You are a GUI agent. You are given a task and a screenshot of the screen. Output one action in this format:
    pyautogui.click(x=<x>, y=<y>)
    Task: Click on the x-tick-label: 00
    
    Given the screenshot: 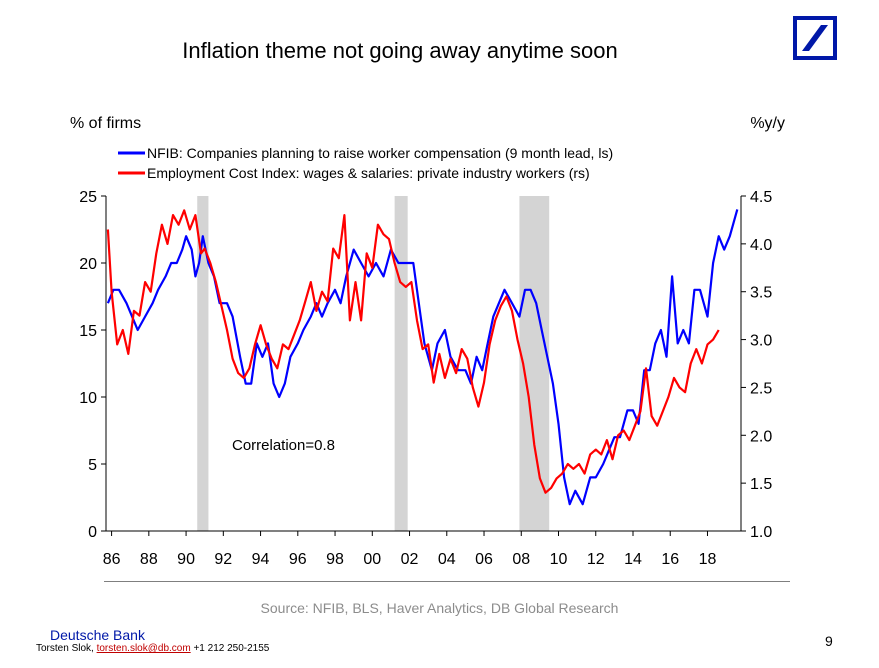 What is the action you would take?
    pyautogui.click(x=372, y=559)
    